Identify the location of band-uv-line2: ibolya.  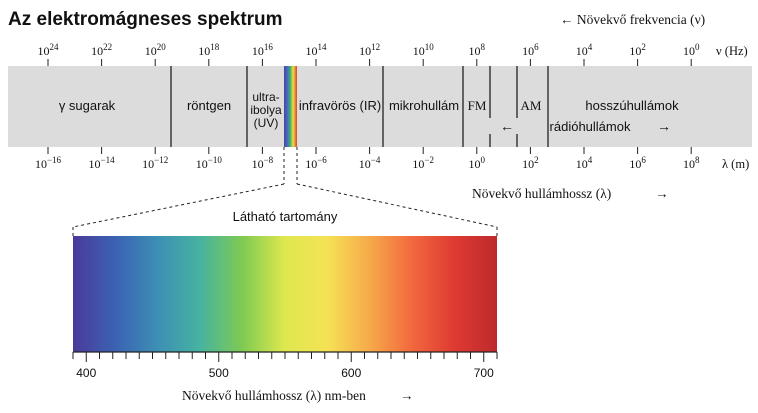
(266, 110).